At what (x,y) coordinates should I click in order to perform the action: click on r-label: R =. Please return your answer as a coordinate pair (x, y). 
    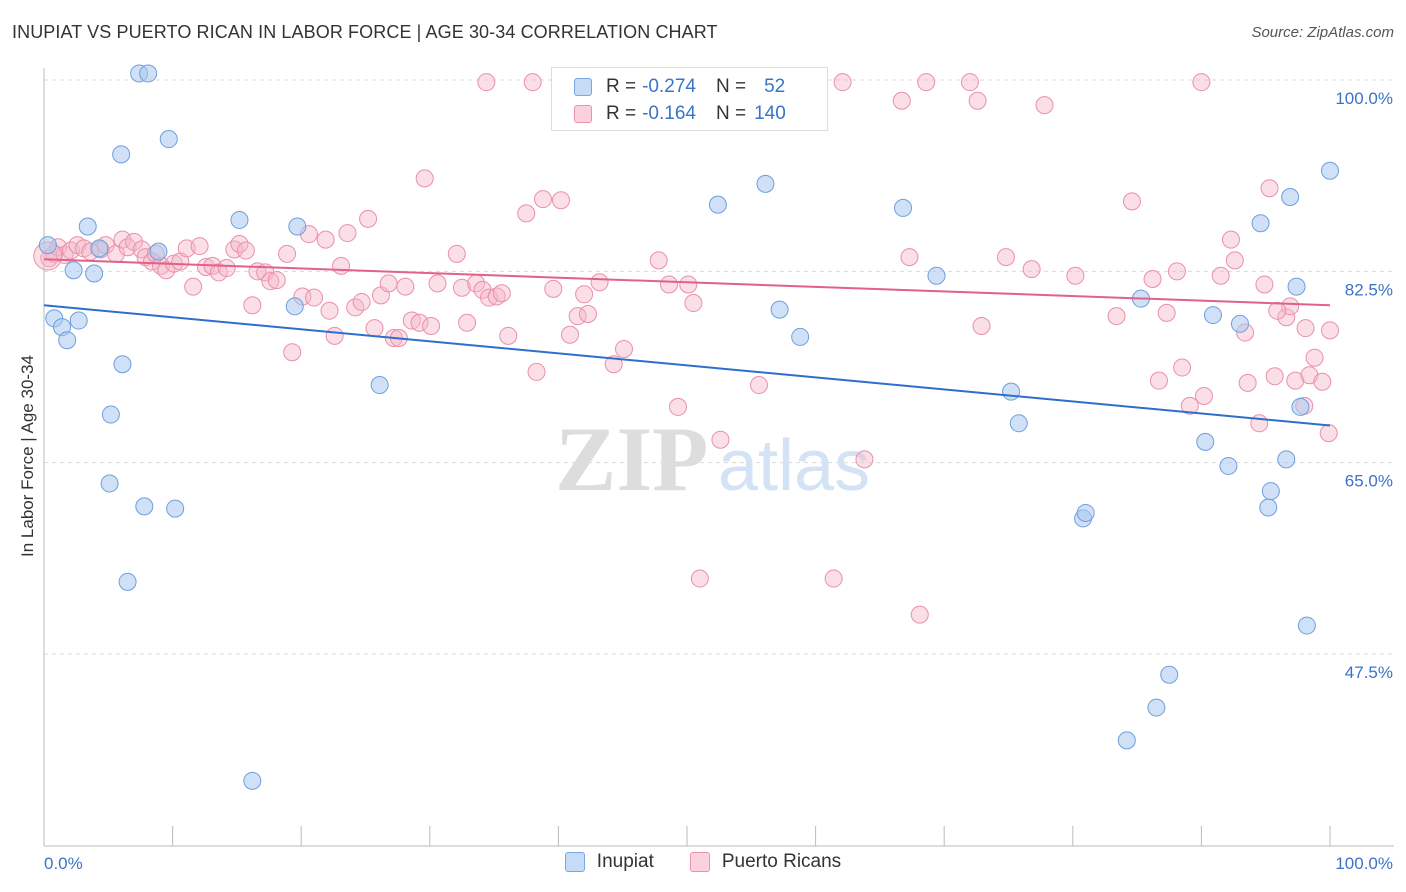
    Looking at the image, I should click on (621, 113).